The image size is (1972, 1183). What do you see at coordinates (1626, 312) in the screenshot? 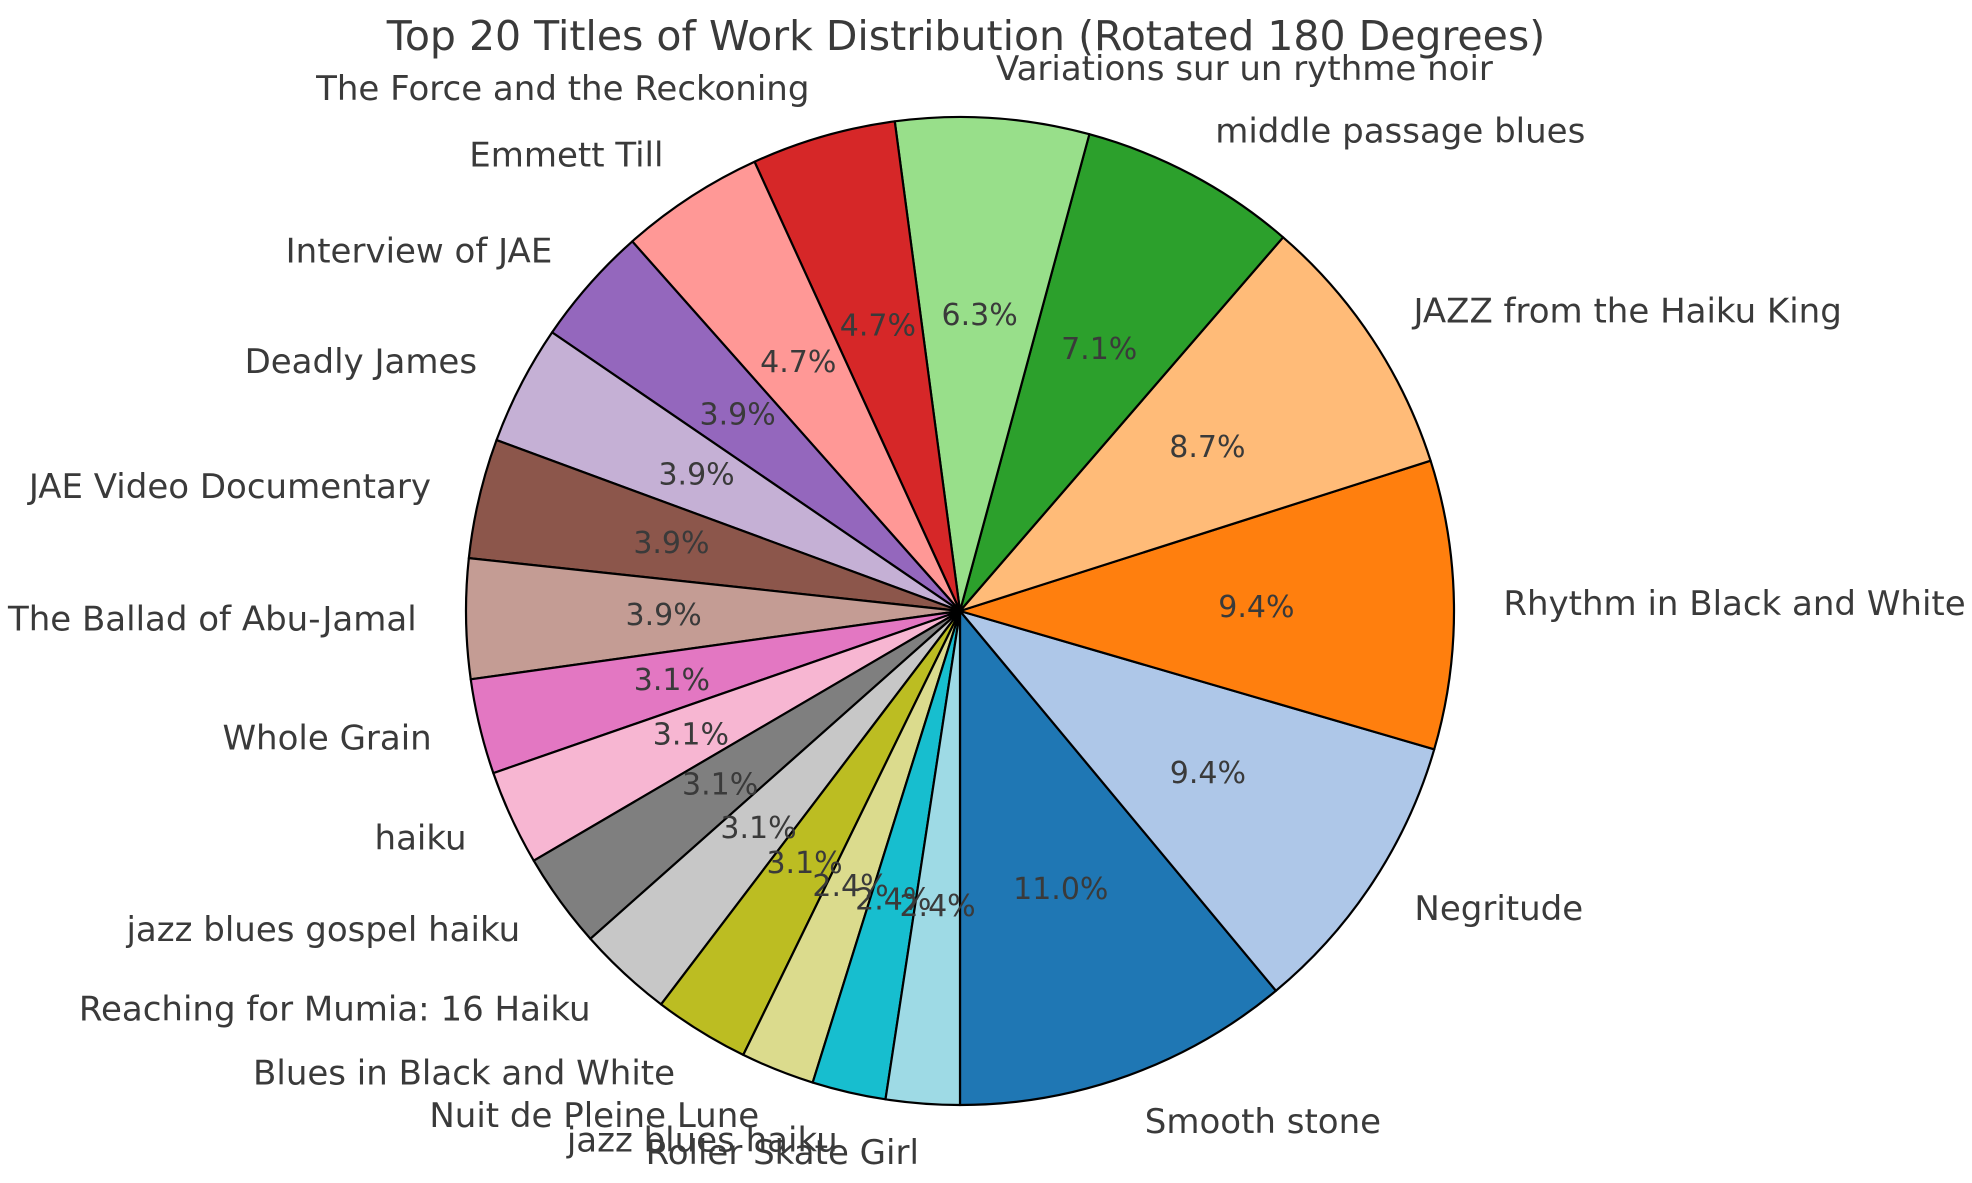
I see `slice-label-3: JAZZ from the Haiku King` at bounding box center [1626, 312].